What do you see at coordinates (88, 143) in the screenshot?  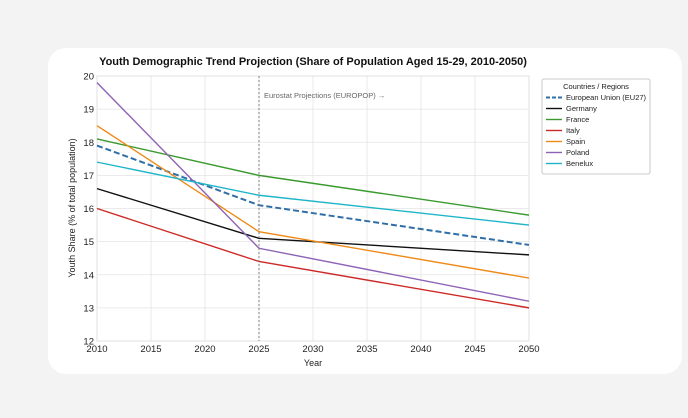 I see `y-tick-label: 18` at bounding box center [88, 143].